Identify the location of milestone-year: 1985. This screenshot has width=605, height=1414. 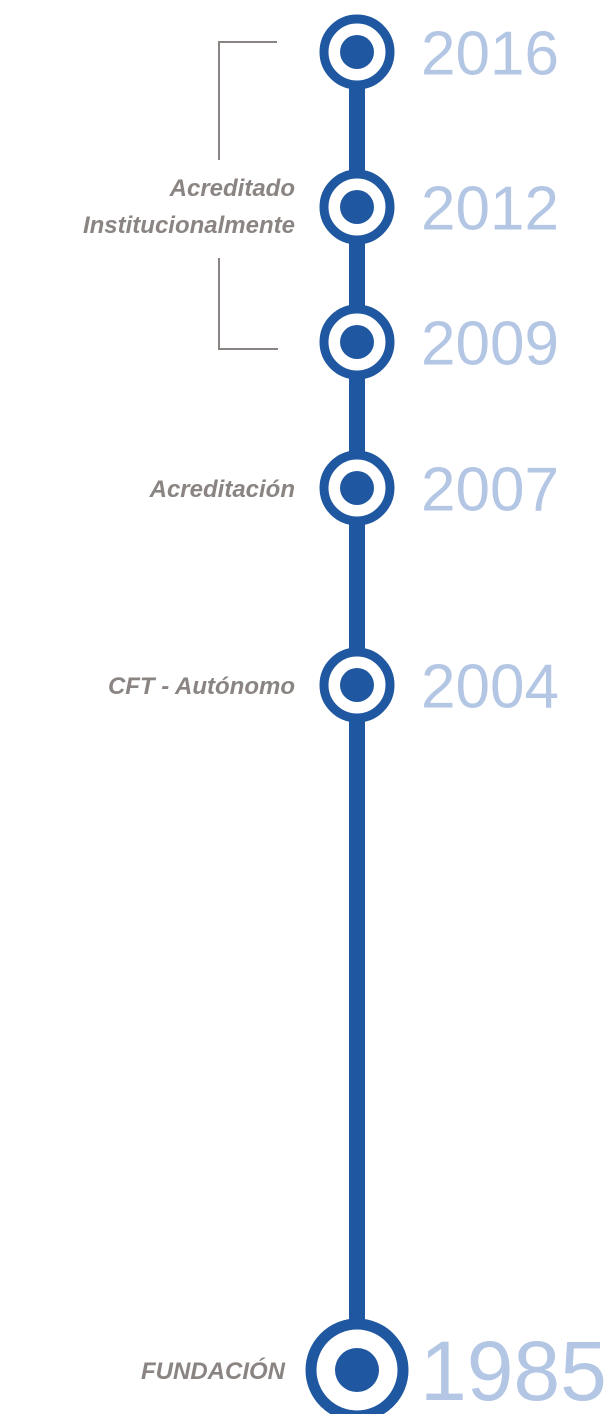
(512, 1369).